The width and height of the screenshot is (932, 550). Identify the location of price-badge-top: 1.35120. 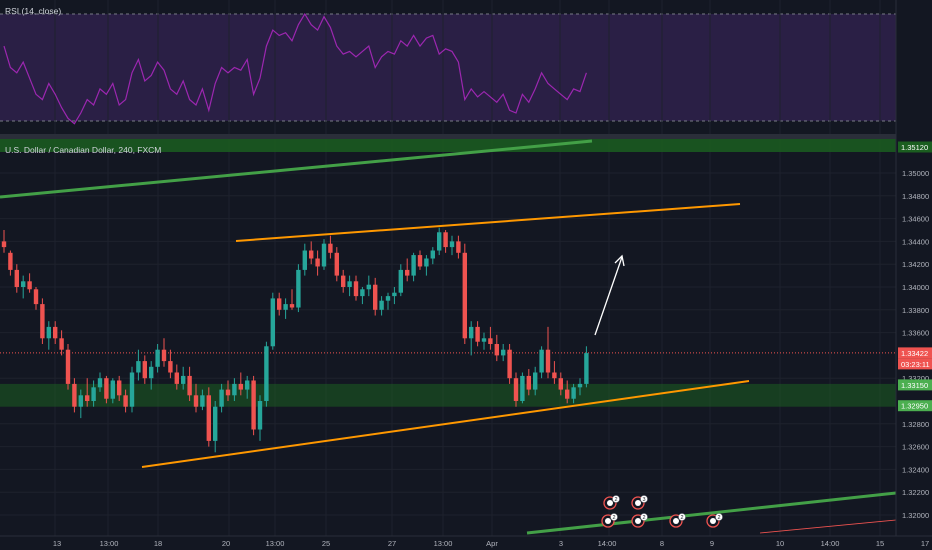
(915, 147).